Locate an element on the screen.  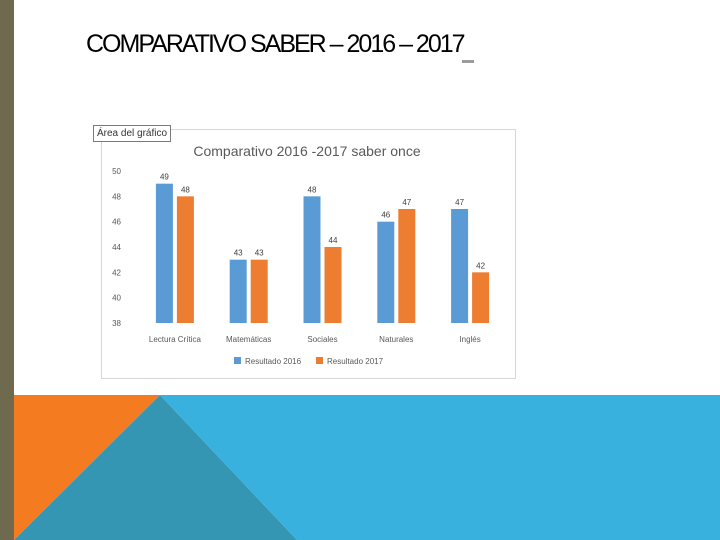
y-tick-label: 46 is located at coordinates (116, 222).